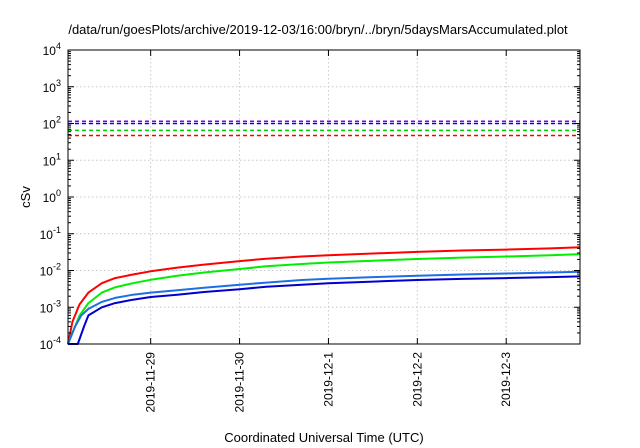 This screenshot has height=448, width=640. Describe the element at coordinates (328, 379) in the screenshot. I see `x-tick-label: 2019-12-1` at that location.